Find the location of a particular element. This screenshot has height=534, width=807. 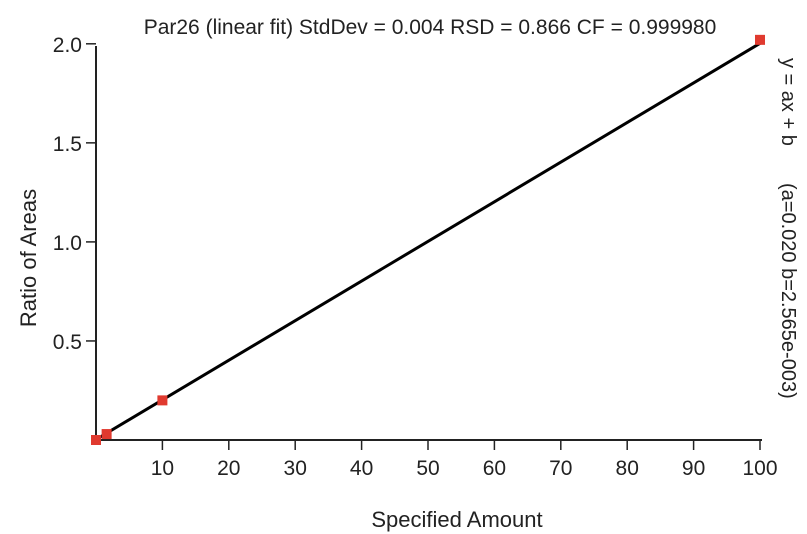

y-axis-label: Ratio of Areas is located at coordinates (28, 258).